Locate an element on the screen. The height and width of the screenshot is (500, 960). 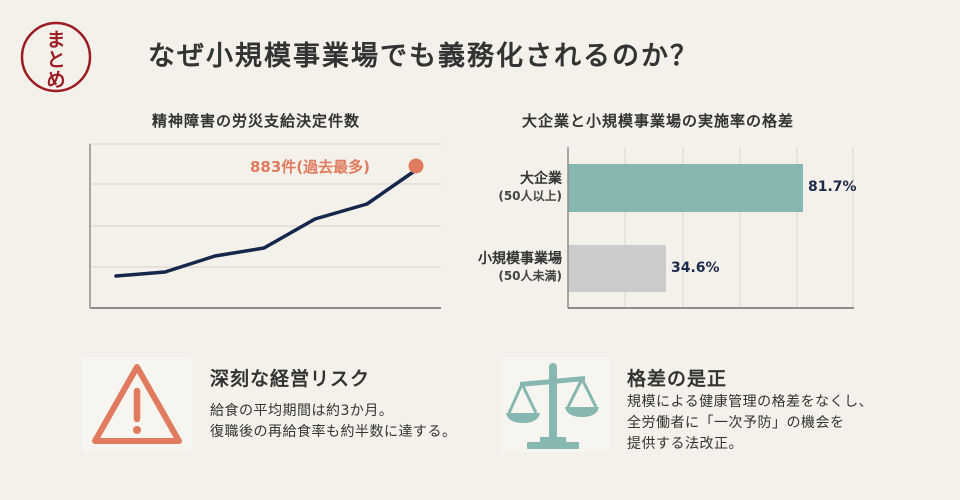
risk-card-body: 給食の平均期間は約3か月。 復職後の再給食率も約半数に達する。 is located at coordinates (333, 421).